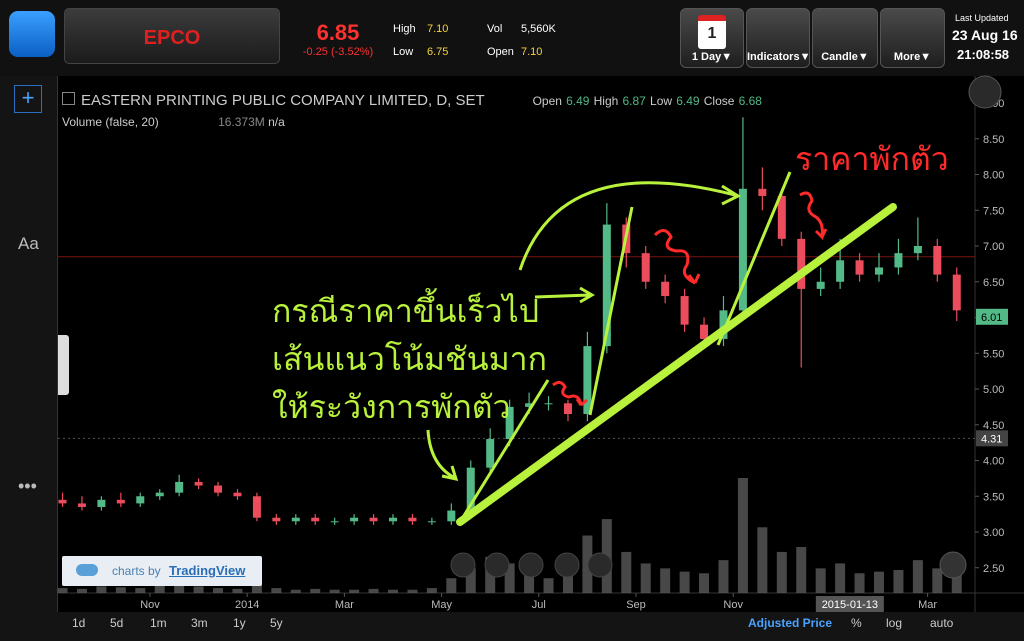 The height and width of the screenshot is (641, 1024). Describe the element at coordinates (992, 438) in the screenshot. I see `marker-price-bg` at that location.